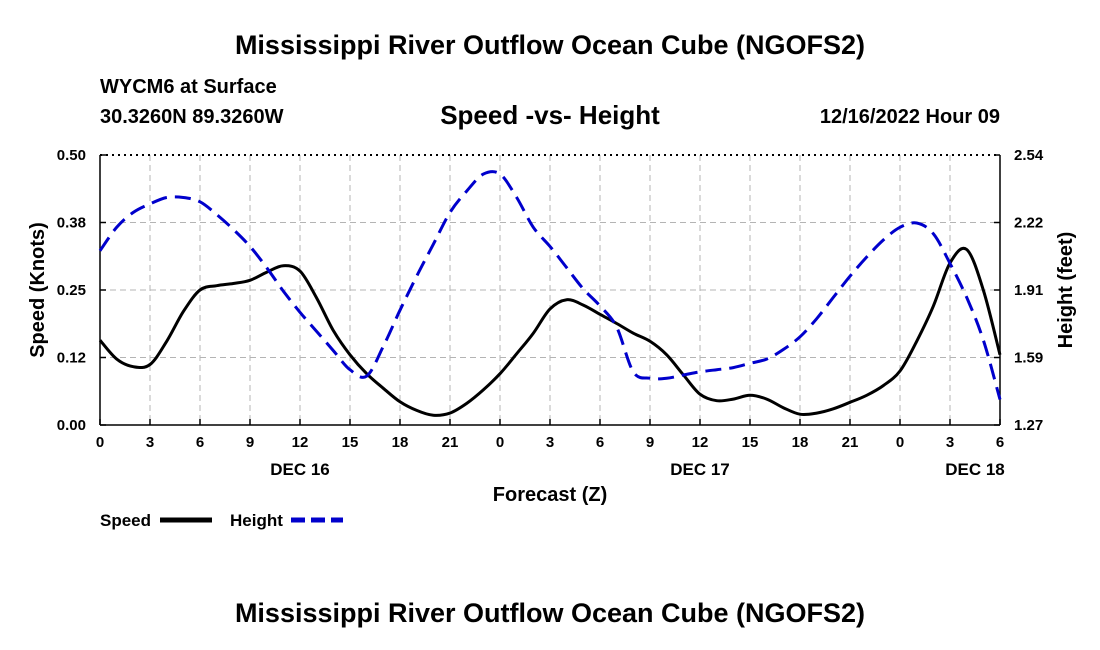 This screenshot has height=650, width=1100. I want to click on x-axis-title: Forecast (Z), so click(550, 495).